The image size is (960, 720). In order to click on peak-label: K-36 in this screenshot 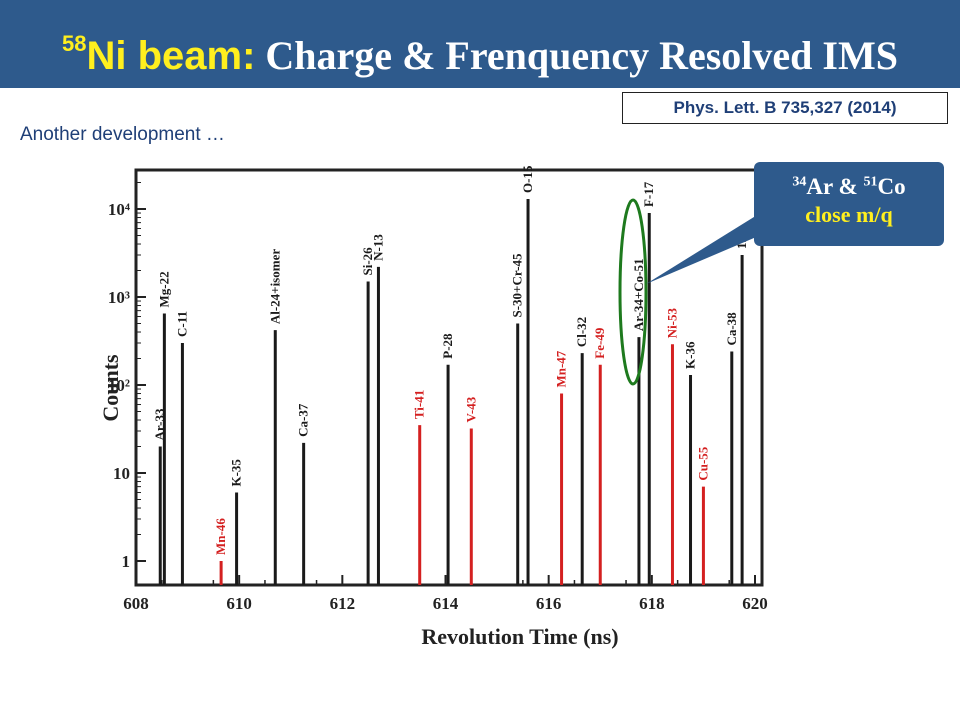, I will do `click(690, 355)`.